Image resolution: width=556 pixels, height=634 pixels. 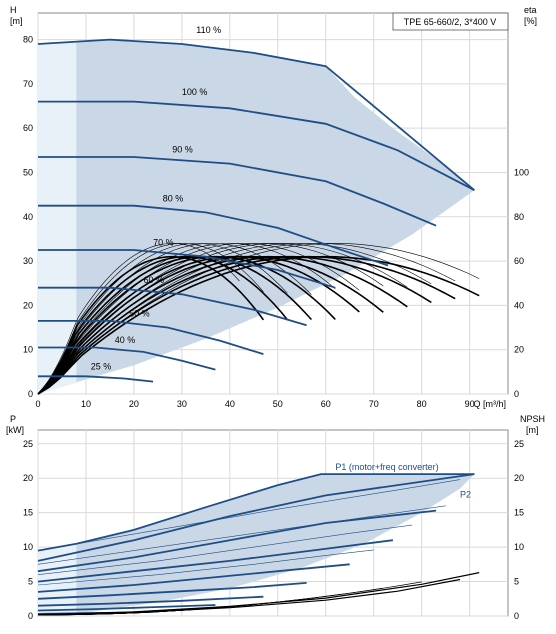 What do you see at coordinates (519, 305) in the screenshot?
I see `top-eta-tick-label: 40` at bounding box center [519, 305].